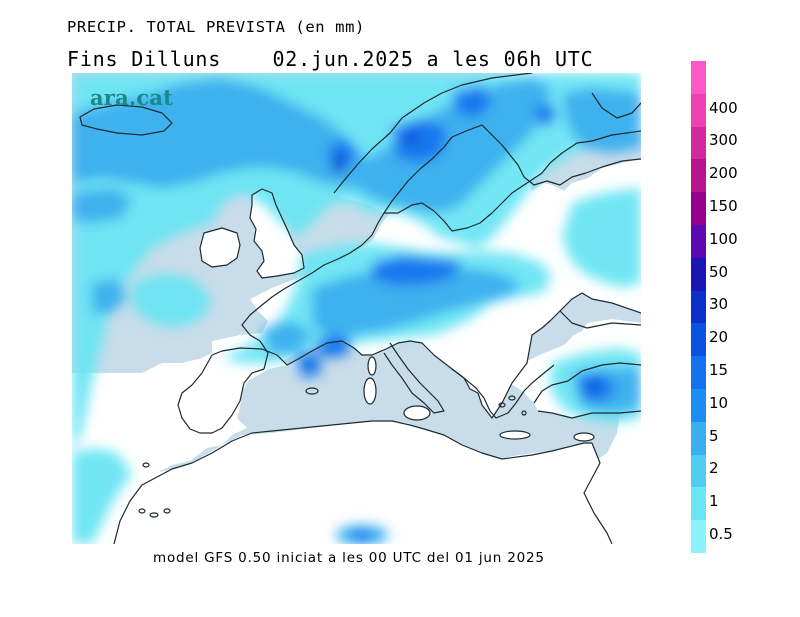 This screenshot has height=617, width=800. I want to click on land-crete, so click(515, 435).